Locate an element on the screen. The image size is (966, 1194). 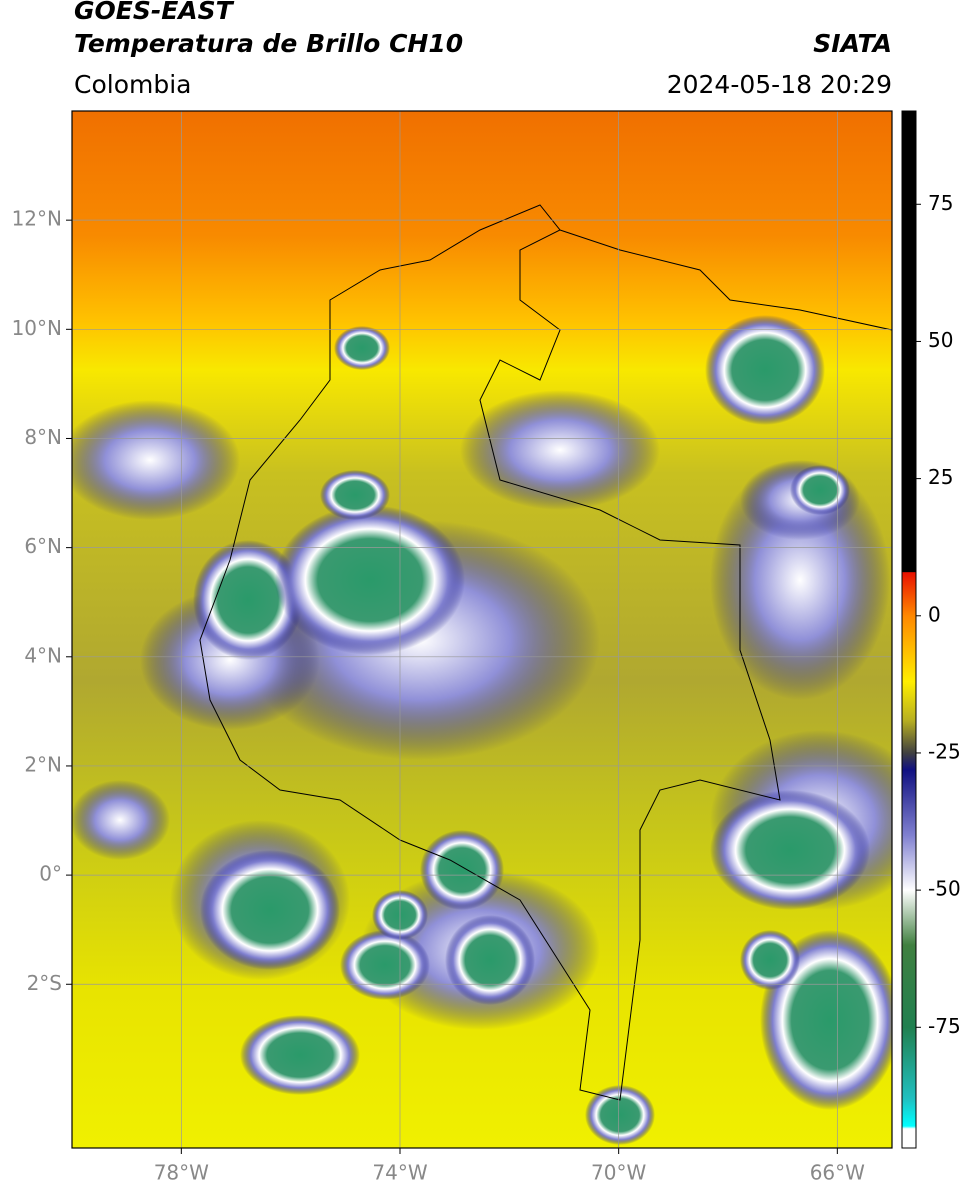
colorbar-tick-label: 75 is located at coordinates (940, 203).